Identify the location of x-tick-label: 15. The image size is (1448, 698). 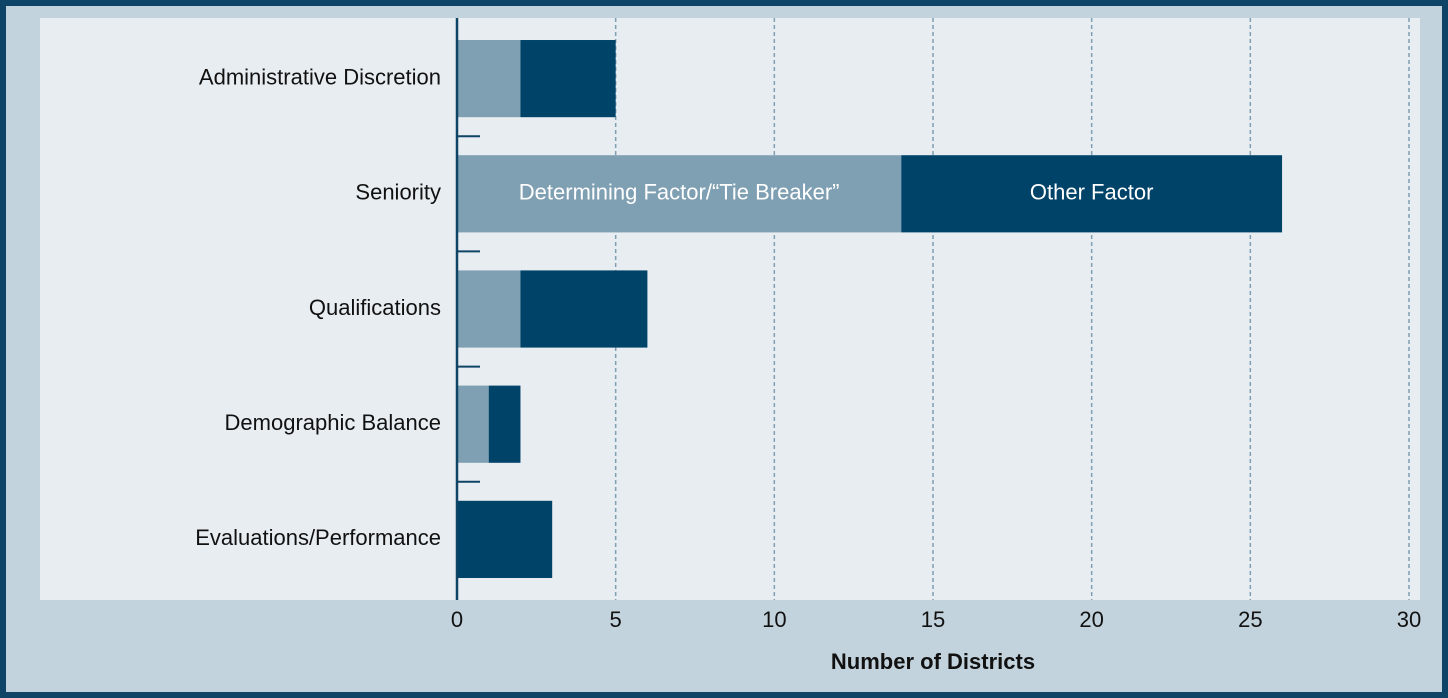
(933, 619).